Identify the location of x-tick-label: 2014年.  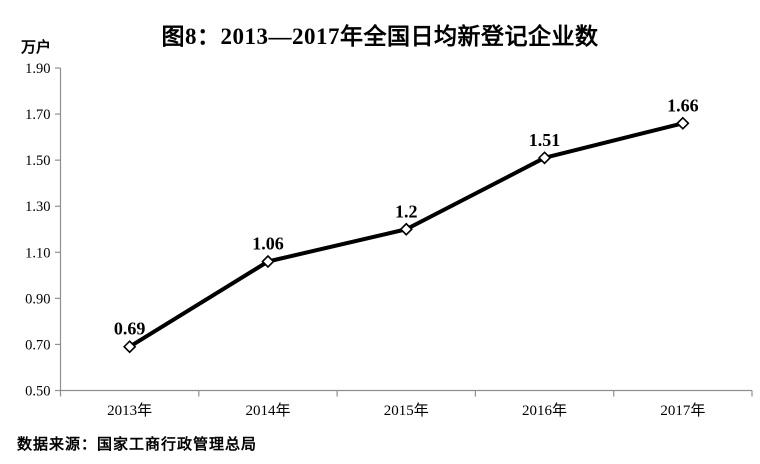
(267, 410).